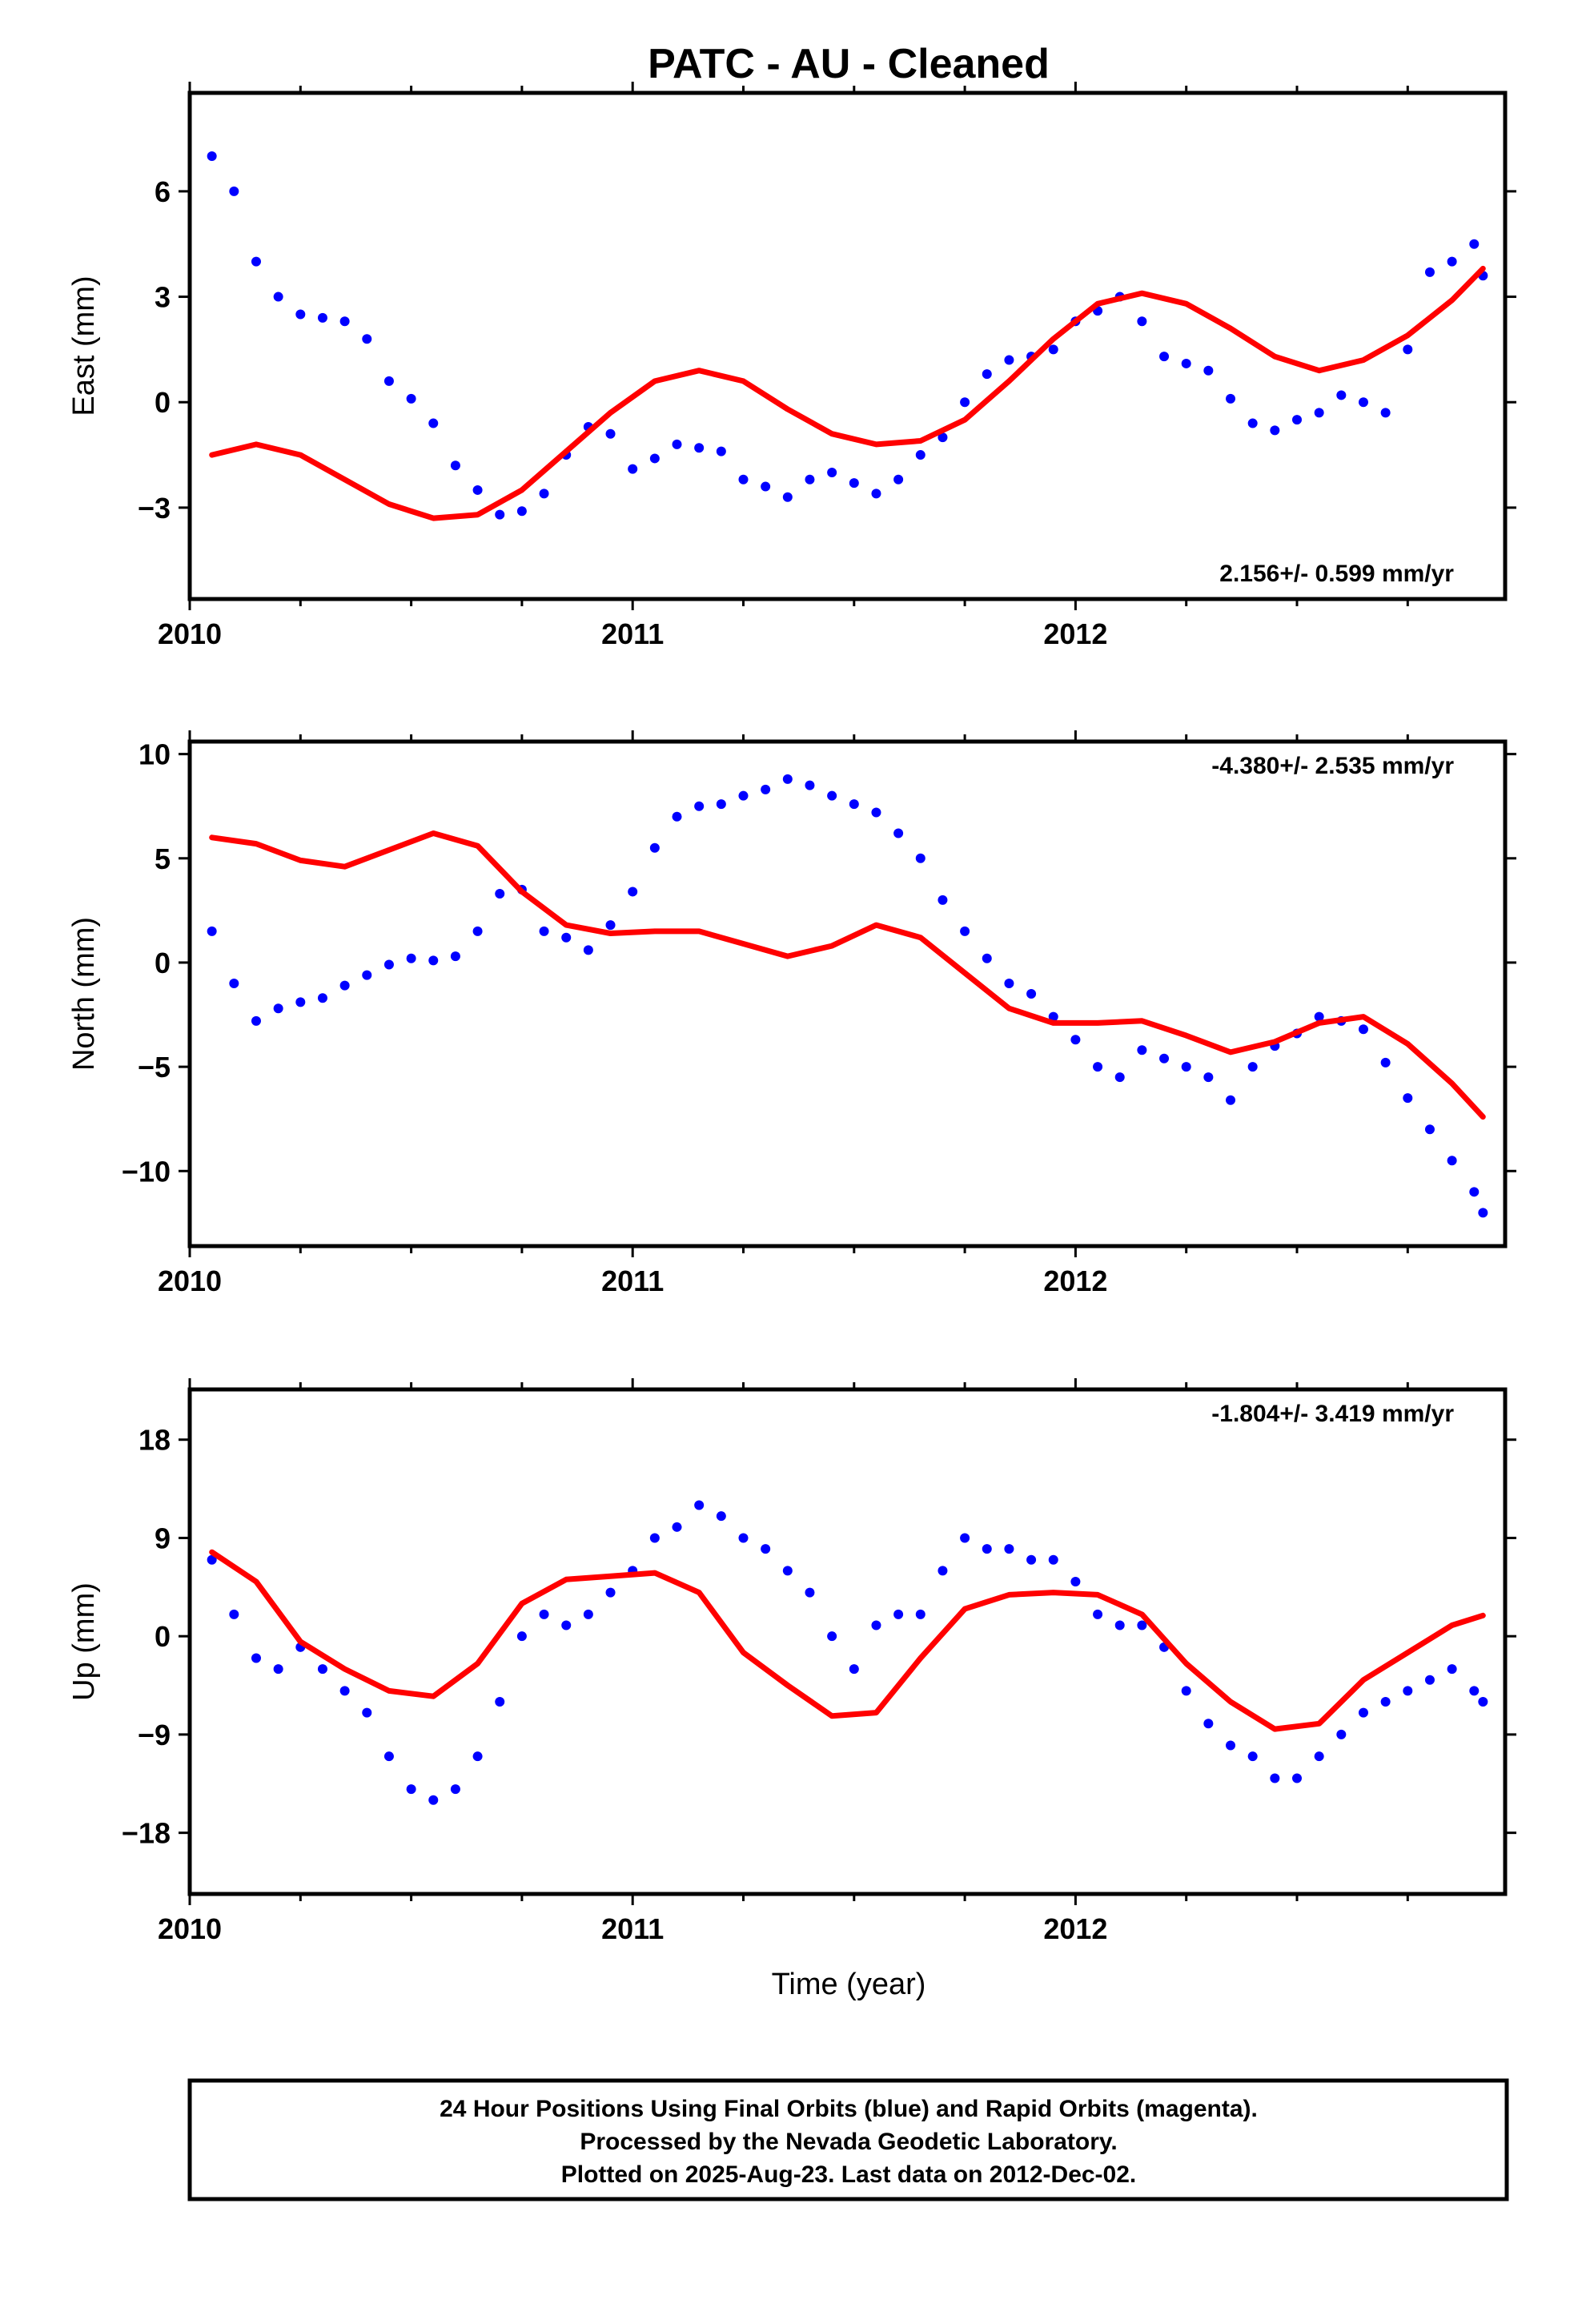 The height and width of the screenshot is (2324, 1582). Describe the element at coordinates (190, 633) in the screenshot. I see `x-tick-label: 2010` at that location.